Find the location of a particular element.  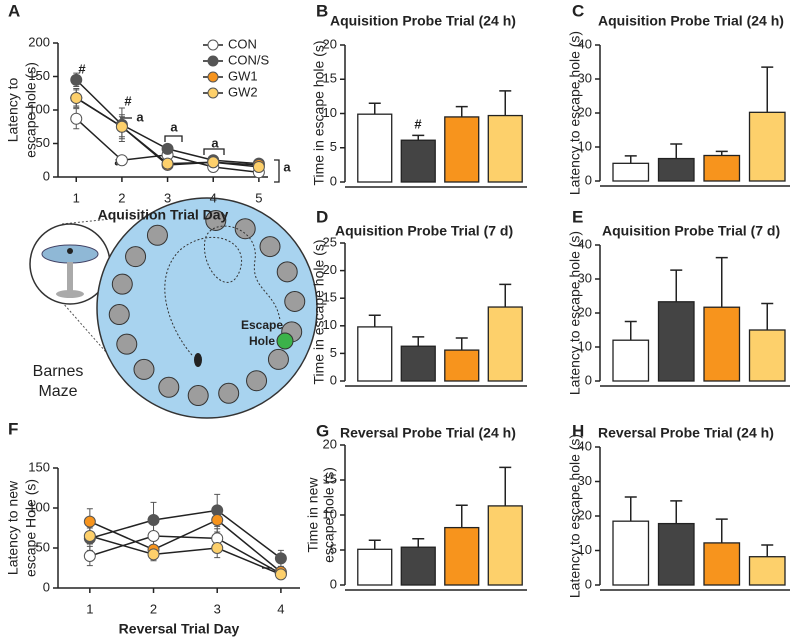

y-tick-label: 100 is located at coordinates (39, 506).